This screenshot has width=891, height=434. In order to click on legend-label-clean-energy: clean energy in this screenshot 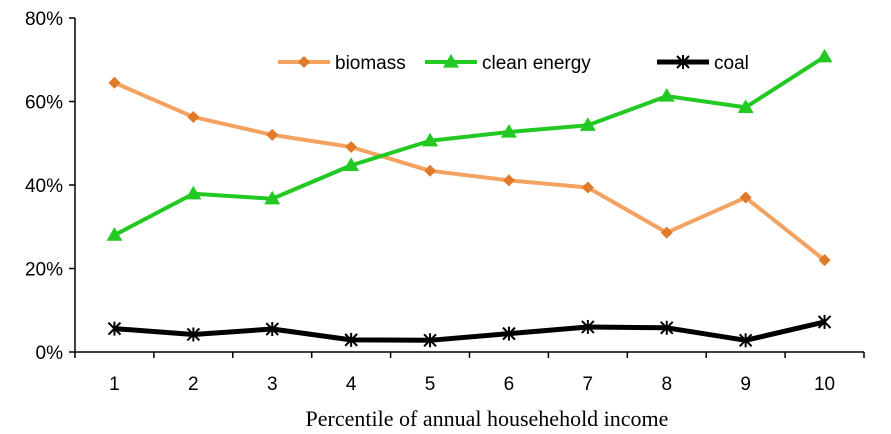, I will do `click(536, 63)`.